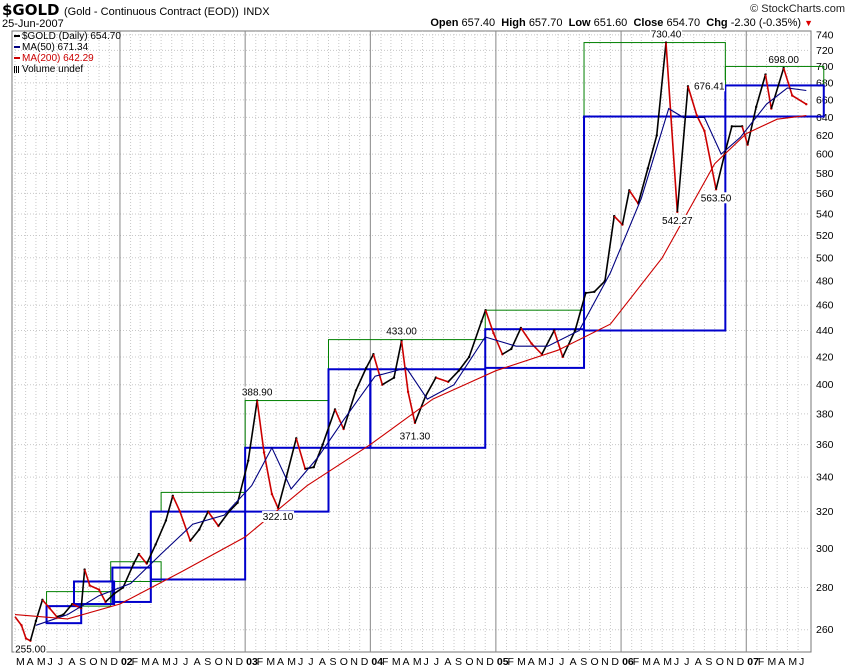  What do you see at coordinates (825, 258) in the screenshot?
I see `y-tick-label: 500` at bounding box center [825, 258].